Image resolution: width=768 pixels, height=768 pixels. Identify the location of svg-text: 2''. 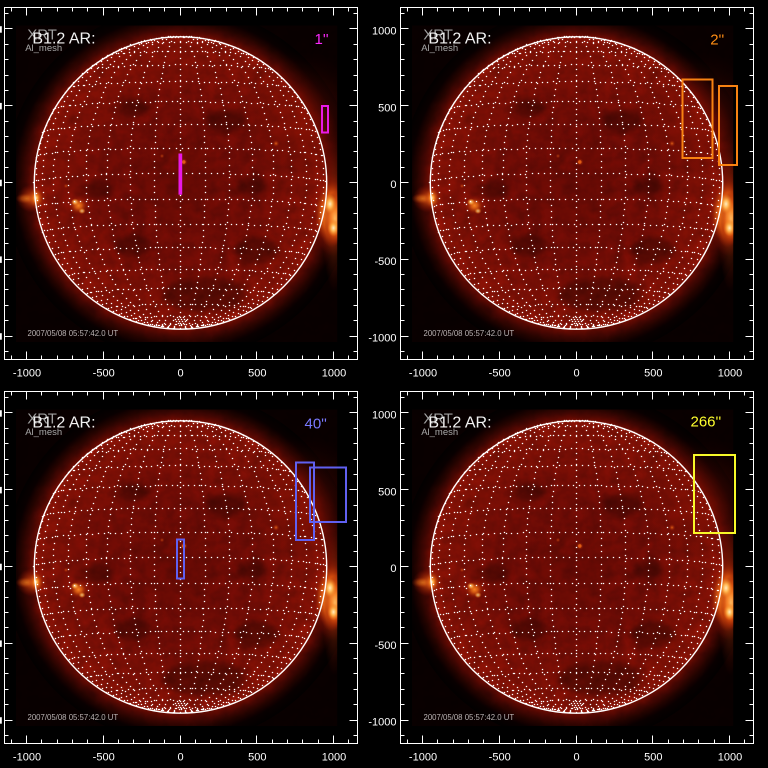
(717, 39).